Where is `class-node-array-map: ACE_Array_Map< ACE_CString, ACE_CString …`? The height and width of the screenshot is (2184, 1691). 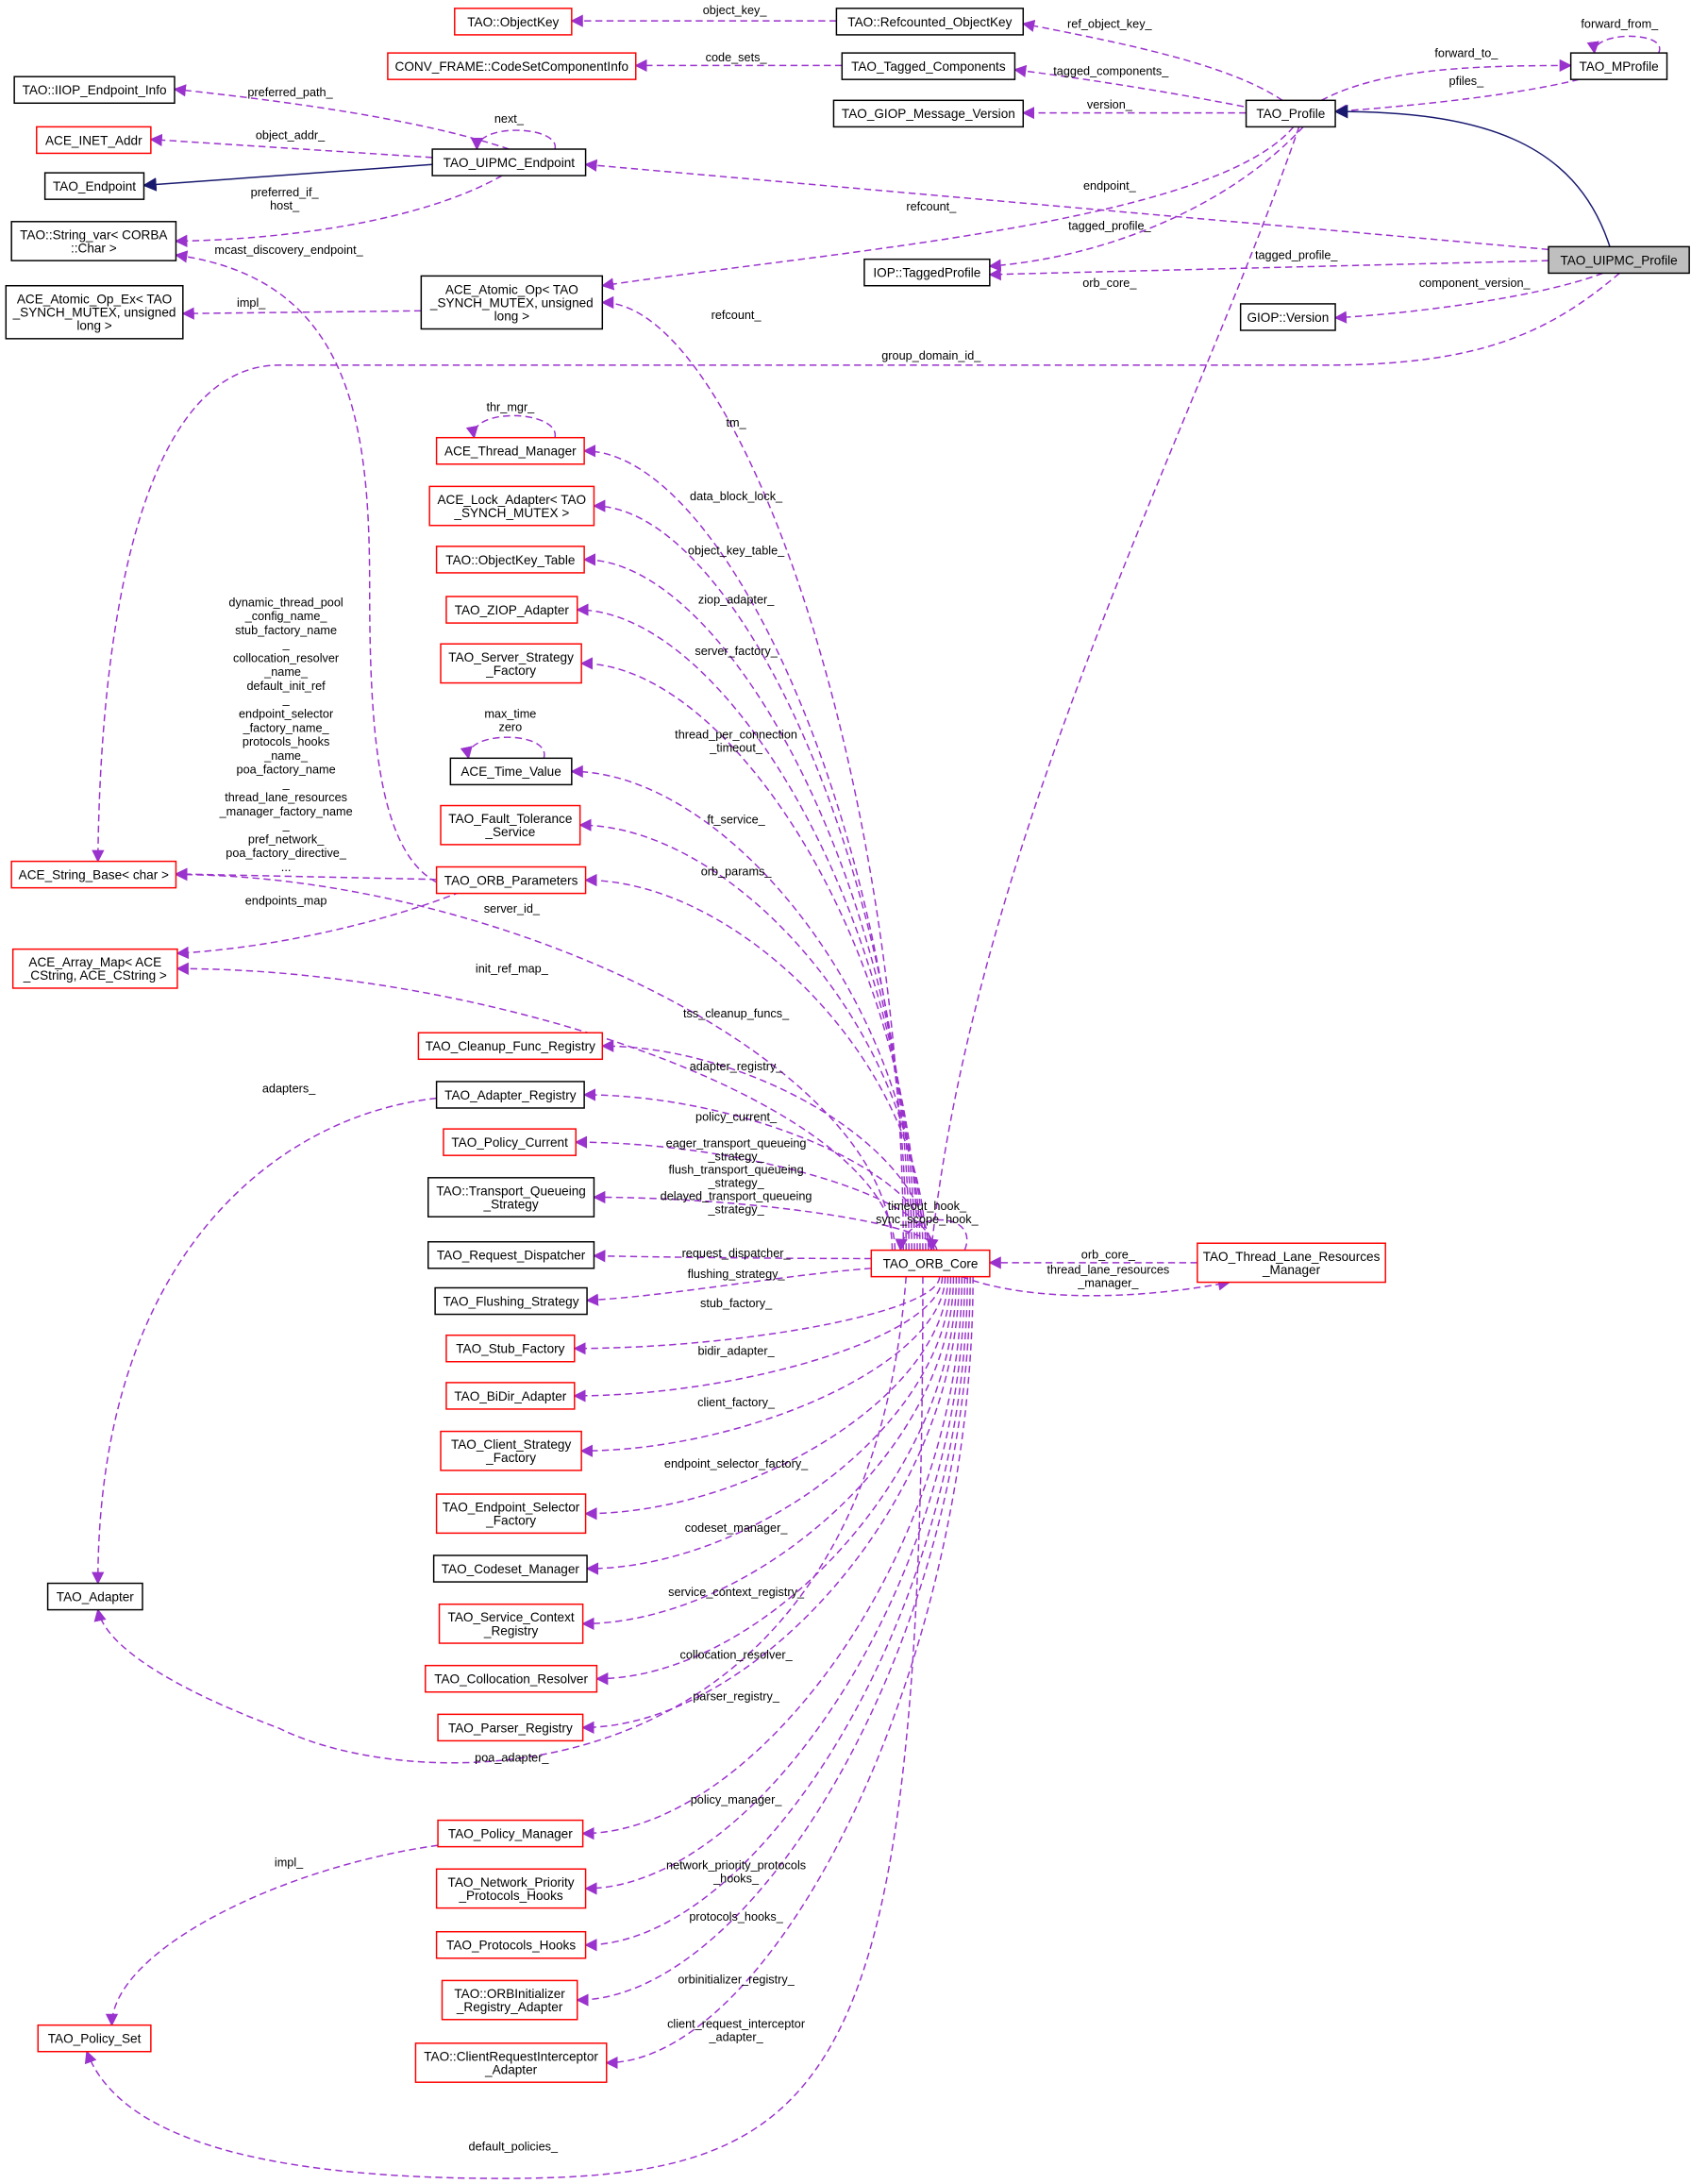 class-node-array-map: ACE_Array_Map< ACE_CString, ACE_CString … is located at coordinates (95, 969).